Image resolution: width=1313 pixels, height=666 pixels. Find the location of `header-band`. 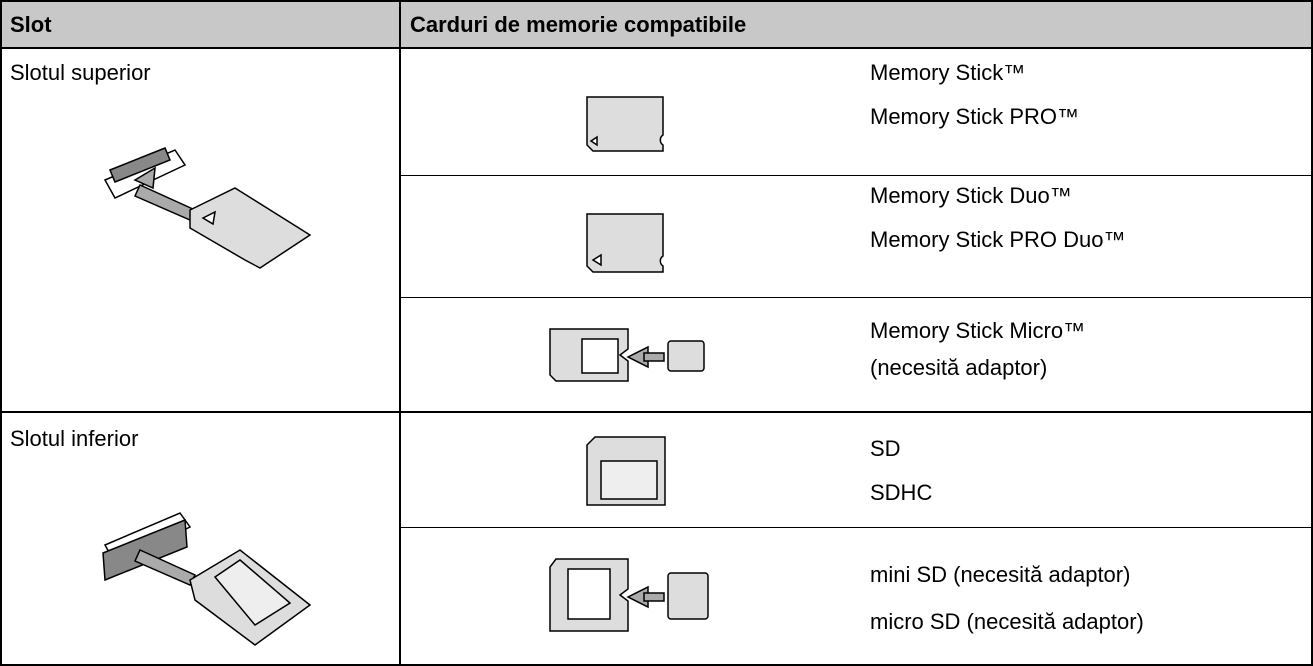

header-band is located at coordinates (656, 24).